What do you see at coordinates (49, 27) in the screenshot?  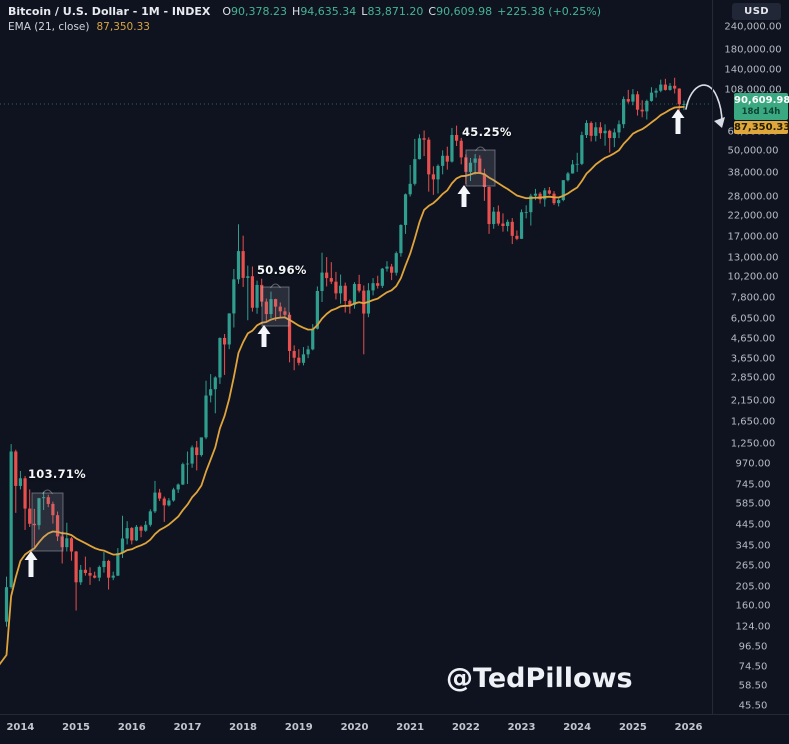 I see `indicator-name: EMA (21, close)` at bounding box center [49, 27].